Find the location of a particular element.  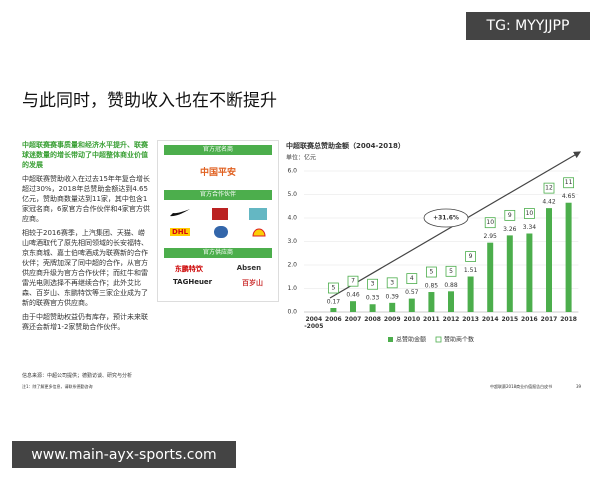

legend-label: 总赞助金额 is located at coordinates (411, 340).